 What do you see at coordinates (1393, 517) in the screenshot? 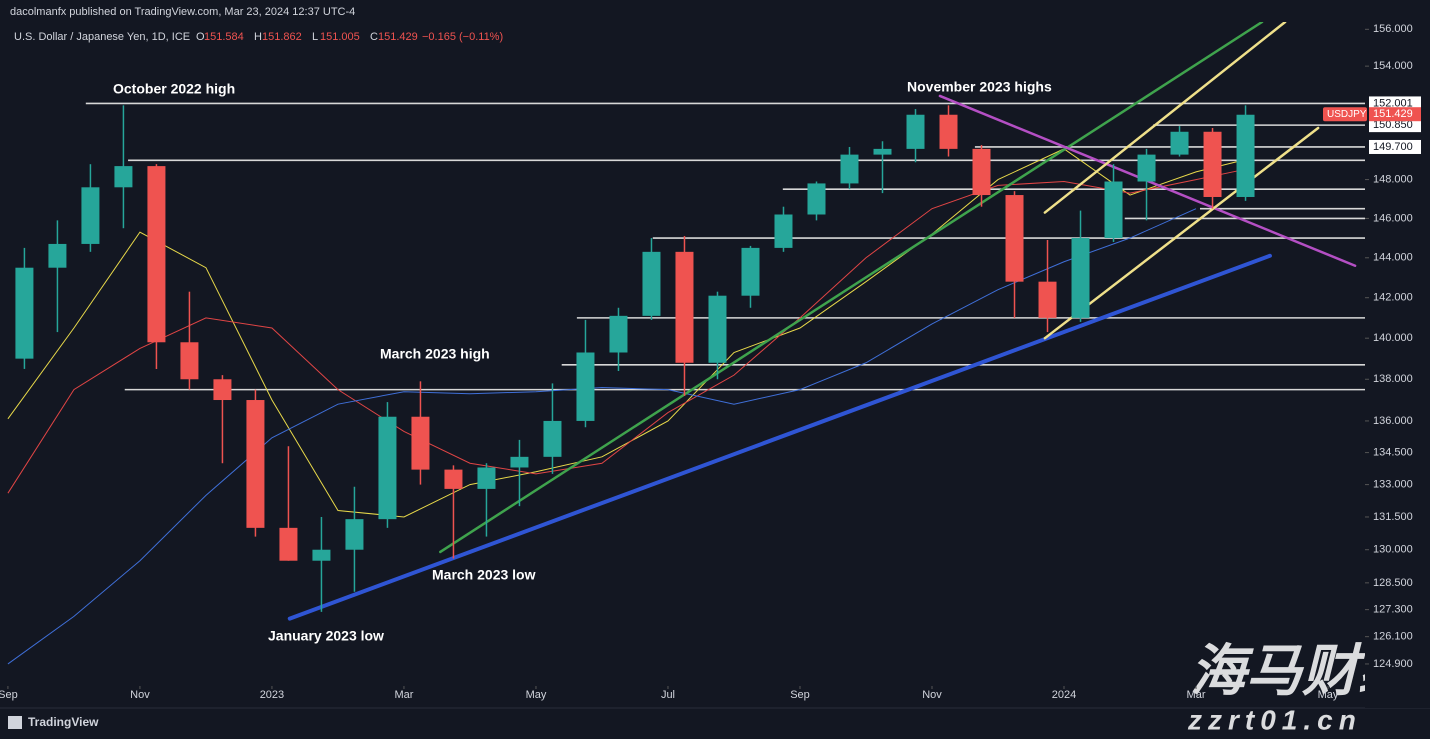
I see `y-tick-label: 131.500` at bounding box center [1393, 517].